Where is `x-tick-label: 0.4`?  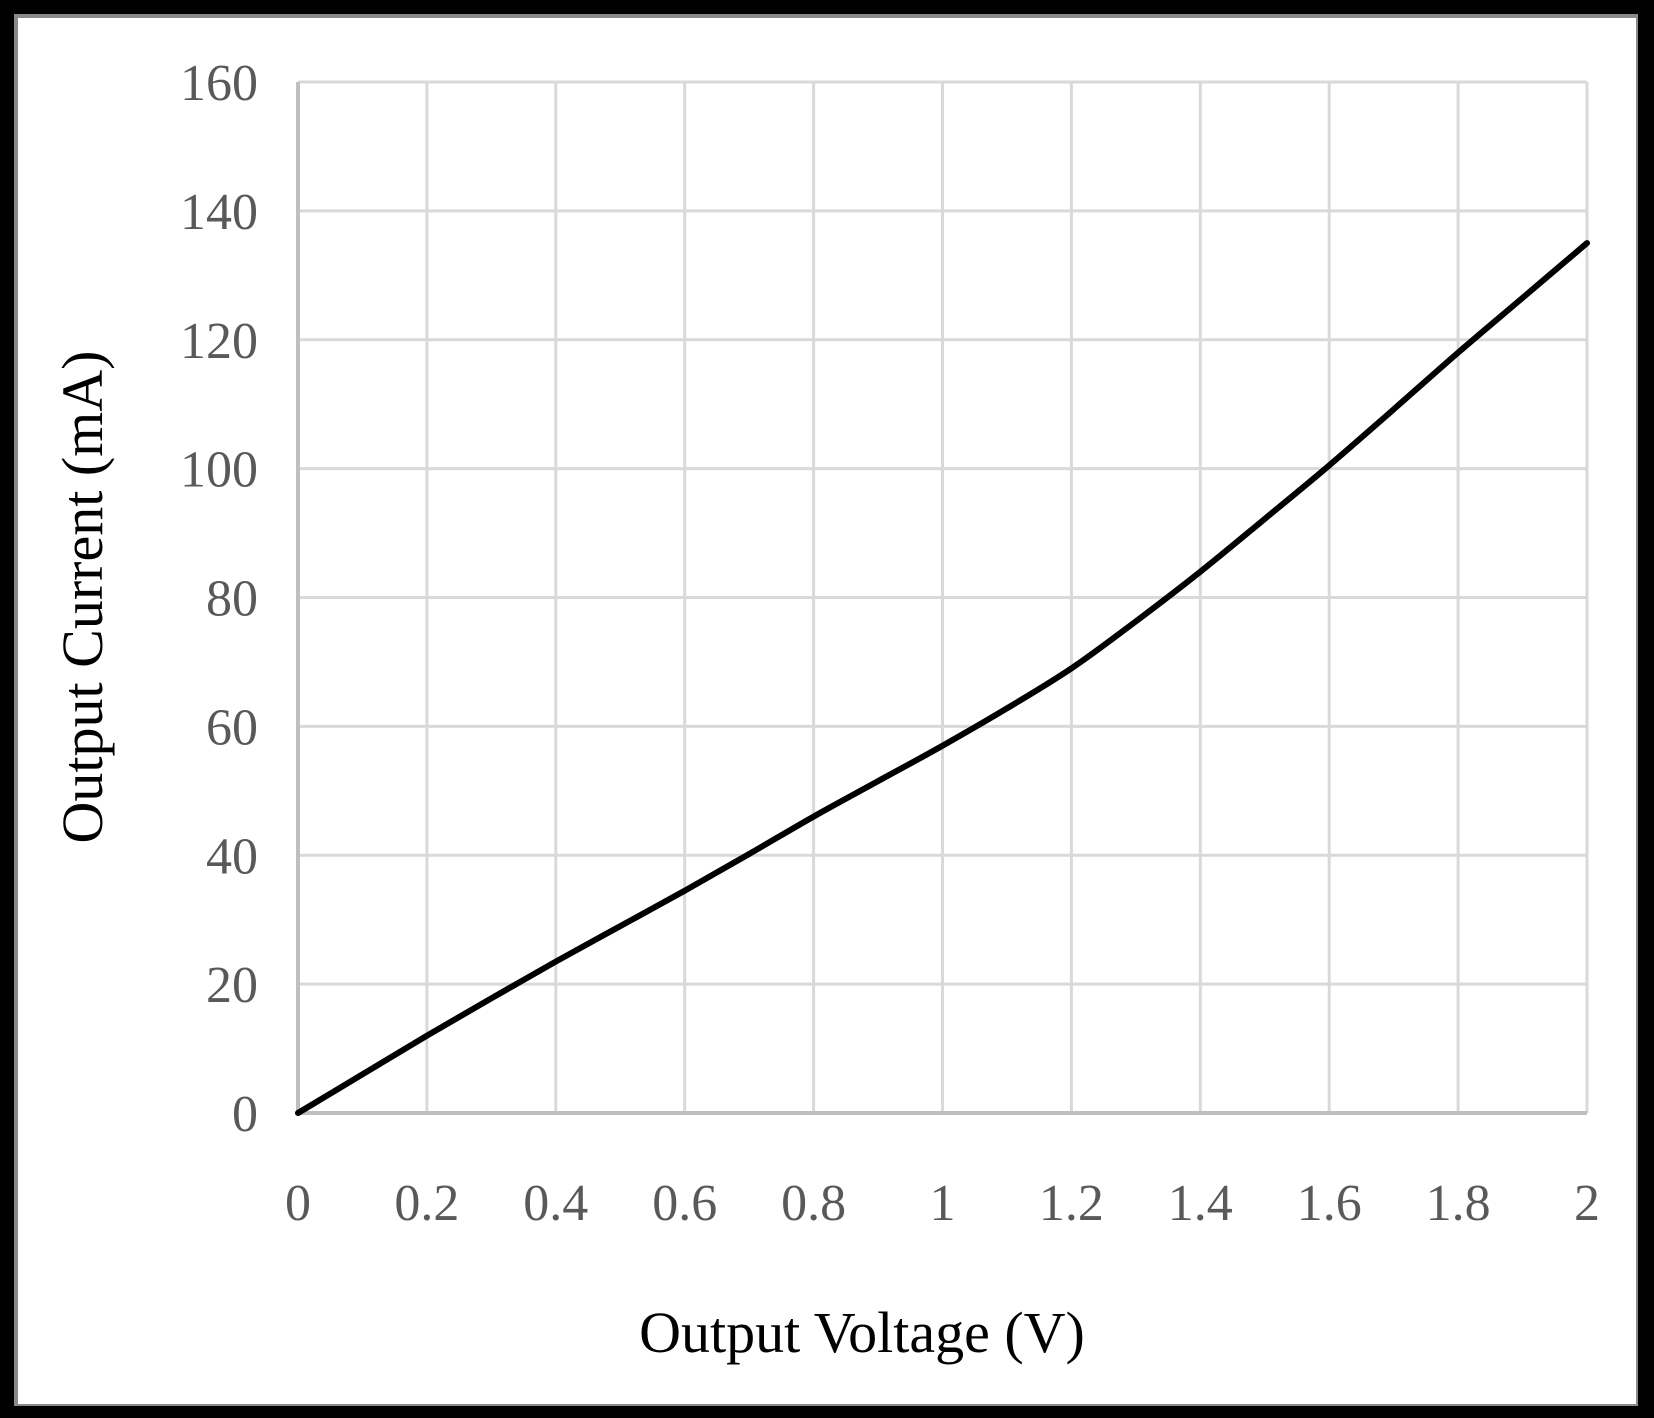
x-tick-label: 0.4 is located at coordinates (555, 1203).